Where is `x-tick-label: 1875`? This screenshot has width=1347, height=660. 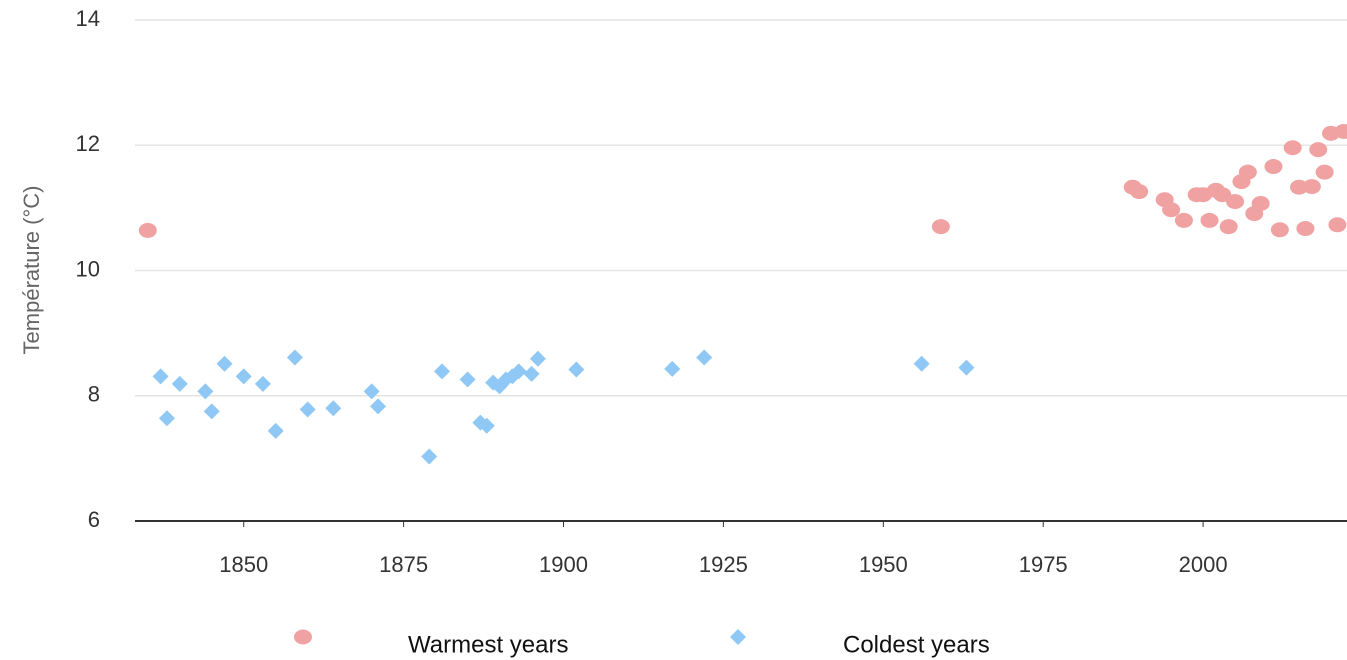
x-tick-label: 1875 is located at coordinates (403, 564).